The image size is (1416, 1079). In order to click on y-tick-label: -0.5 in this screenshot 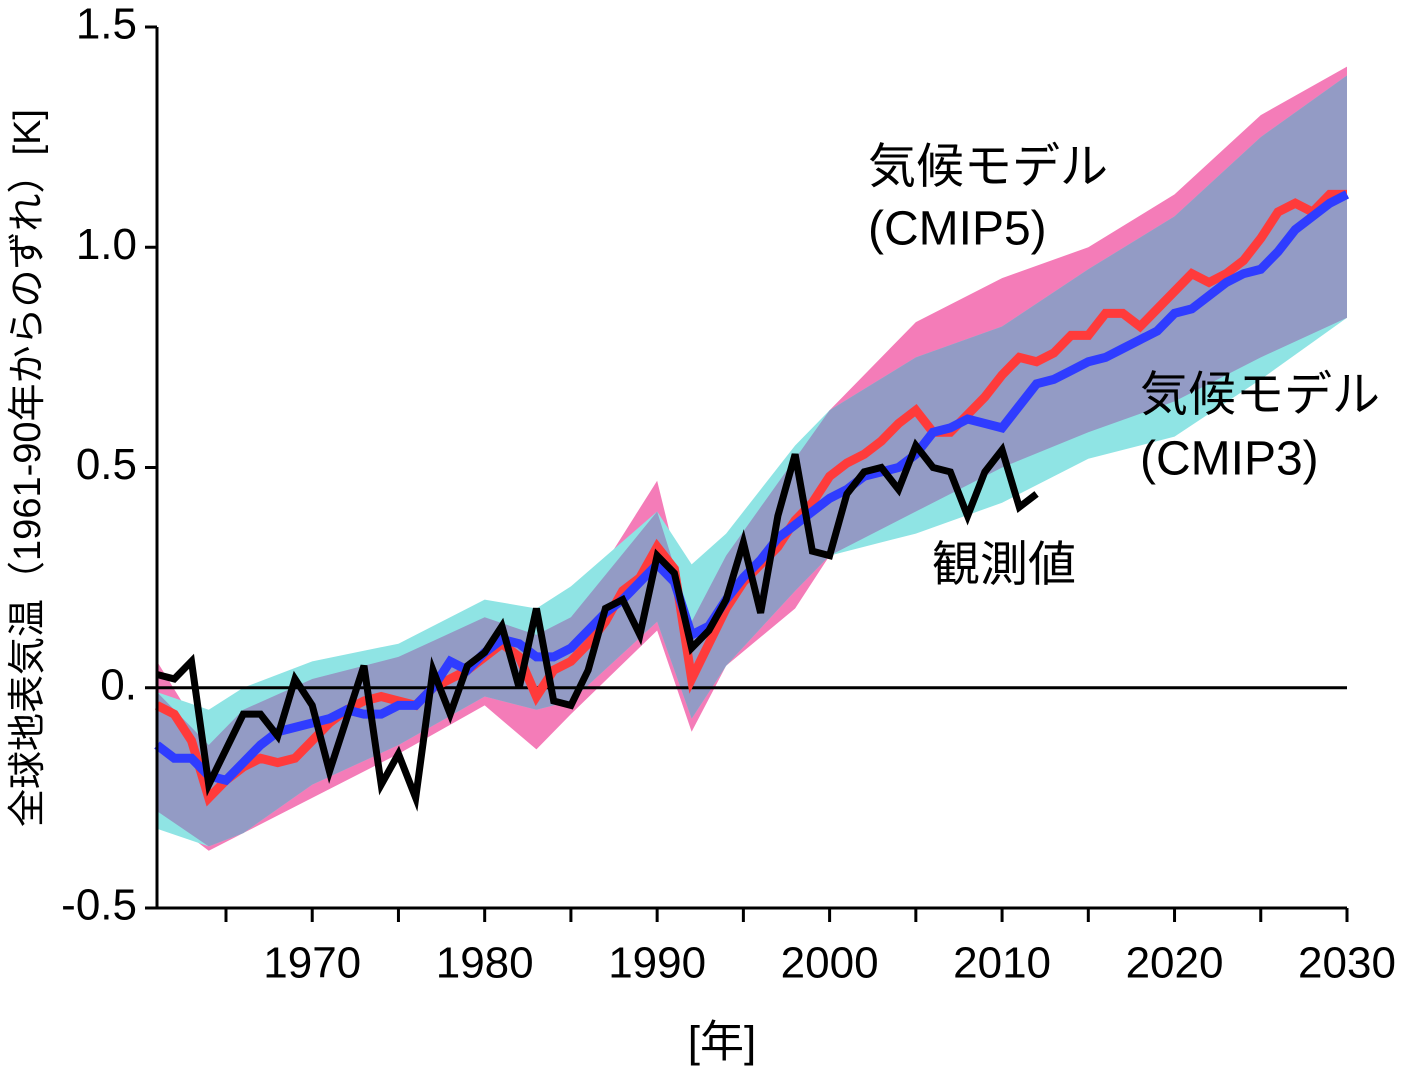, I will do `click(99, 905)`.